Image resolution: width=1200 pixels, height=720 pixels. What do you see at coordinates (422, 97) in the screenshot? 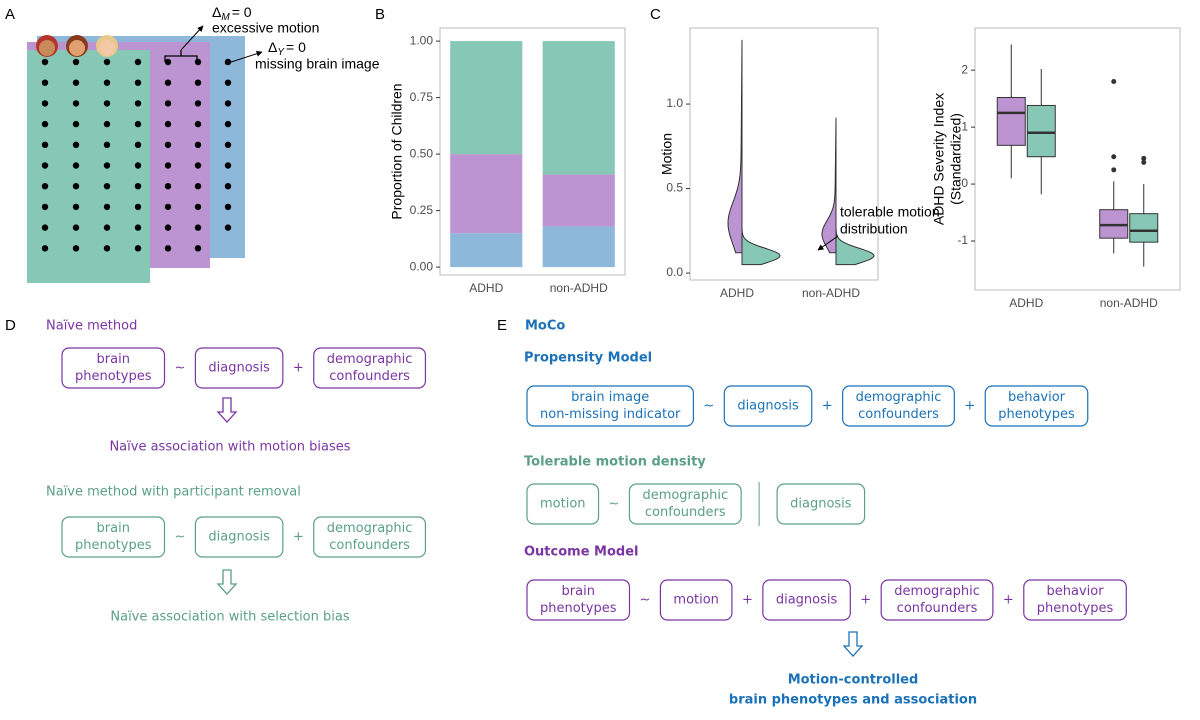
I see `y-tick-label: 0.75` at bounding box center [422, 97].